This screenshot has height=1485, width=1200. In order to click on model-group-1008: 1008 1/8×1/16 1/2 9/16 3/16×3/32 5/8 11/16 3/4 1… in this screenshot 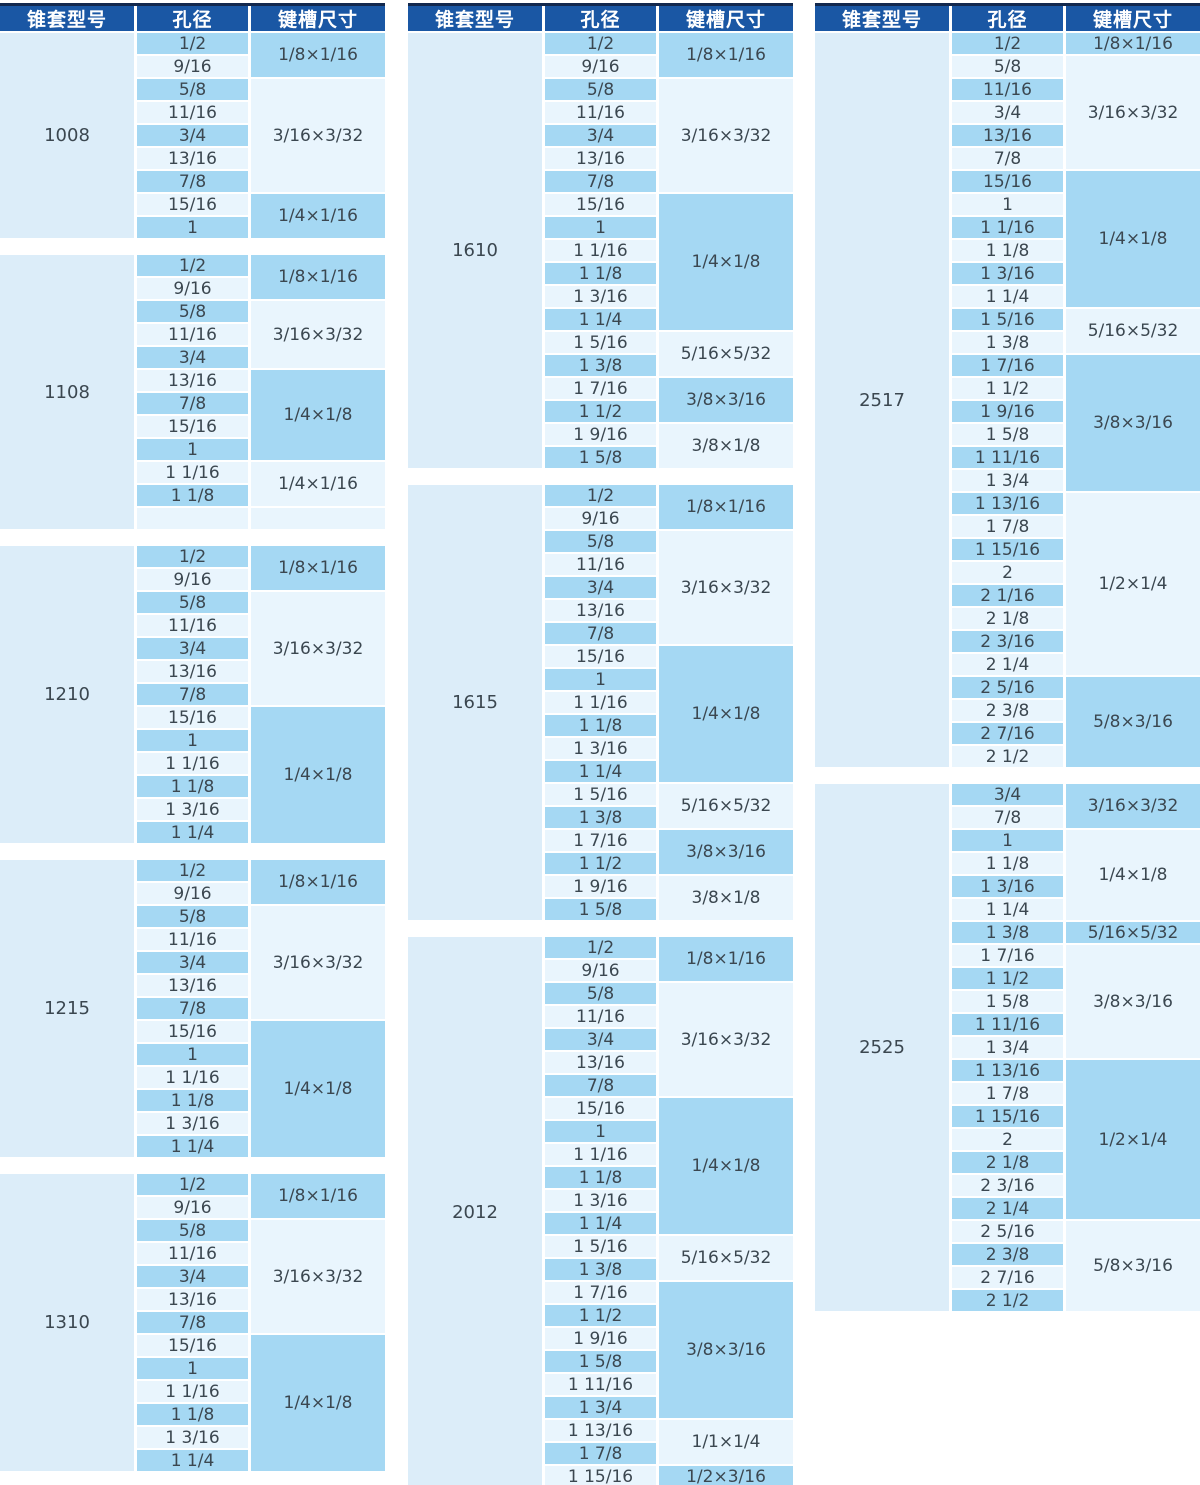, I will do `click(192, 135)`.